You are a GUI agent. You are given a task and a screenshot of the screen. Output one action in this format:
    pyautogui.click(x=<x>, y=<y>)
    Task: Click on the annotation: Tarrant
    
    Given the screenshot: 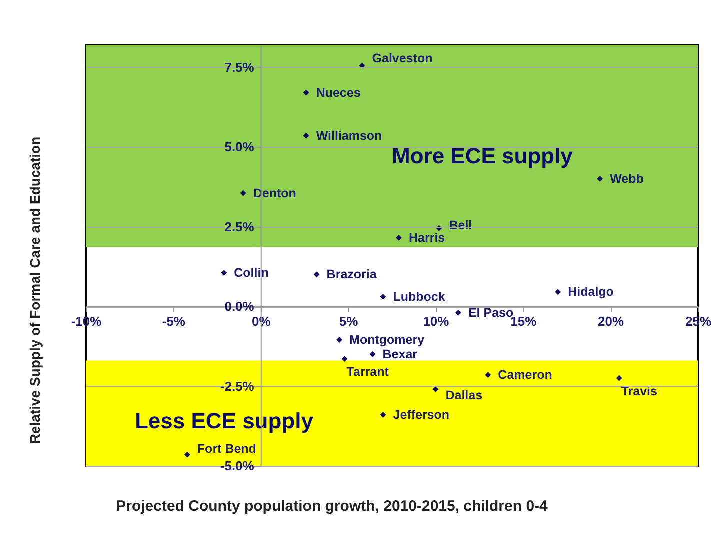 What is the action you would take?
    pyautogui.click(x=368, y=372)
    